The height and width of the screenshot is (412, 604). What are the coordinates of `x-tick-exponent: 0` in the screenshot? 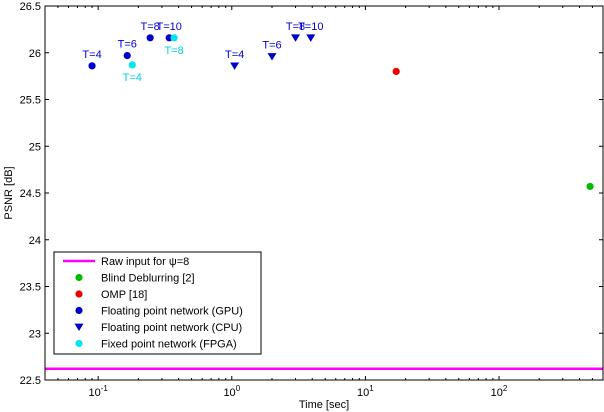 It's located at (238, 388).